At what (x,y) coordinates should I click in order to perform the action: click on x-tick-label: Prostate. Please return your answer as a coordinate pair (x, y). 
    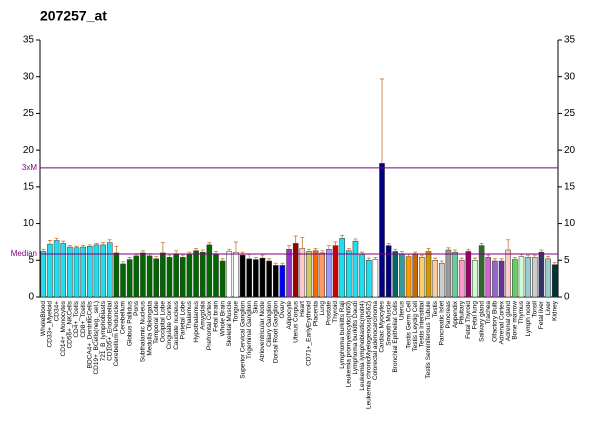
    Looking at the image, I should click on (329, 313).